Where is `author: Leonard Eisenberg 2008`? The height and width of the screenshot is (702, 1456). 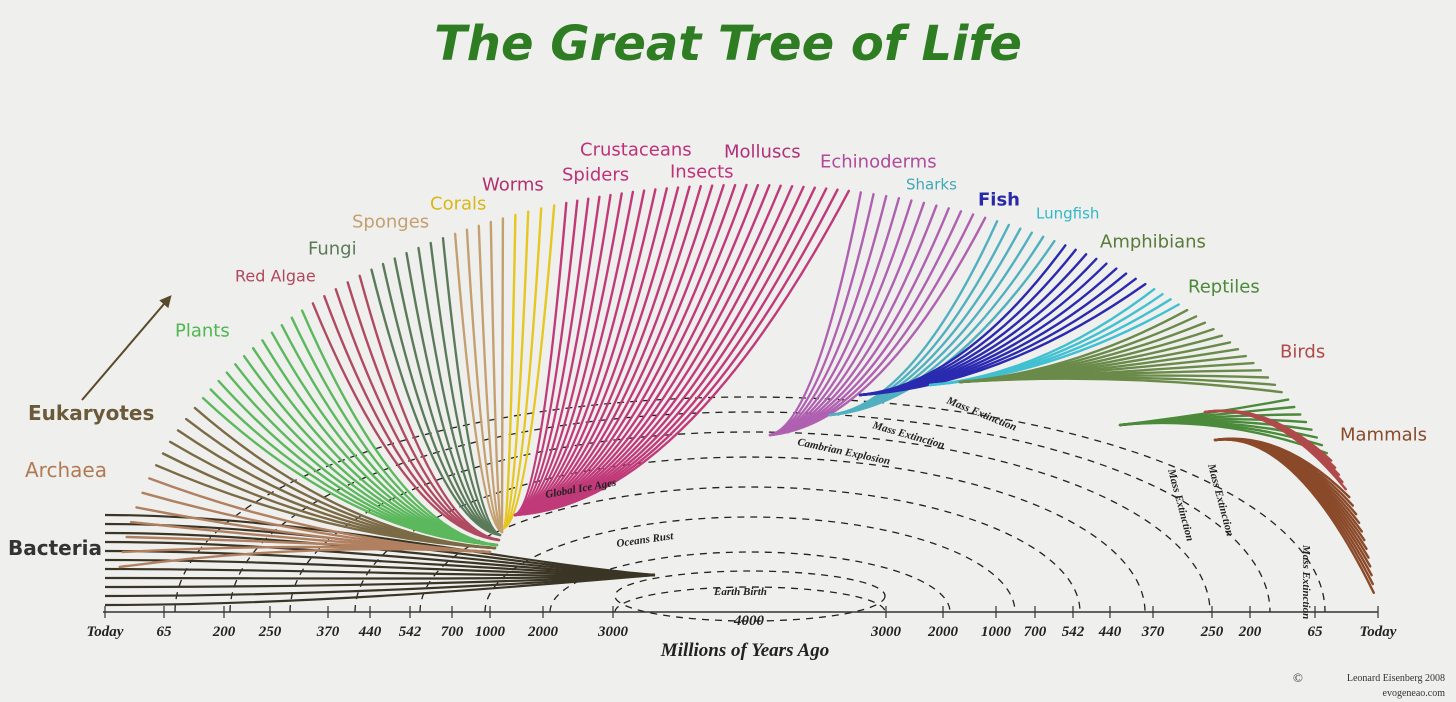 author: Leonard Eisenberg 2008 is located at coordinates (1396, 678).